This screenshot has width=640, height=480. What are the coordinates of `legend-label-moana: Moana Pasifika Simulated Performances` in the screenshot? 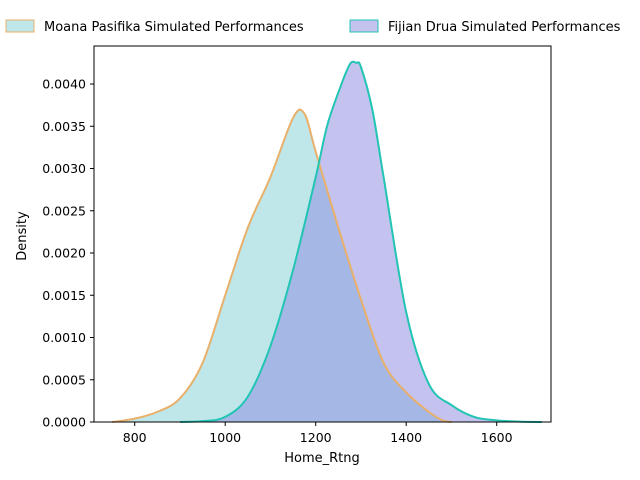 It's located at (174, 27).